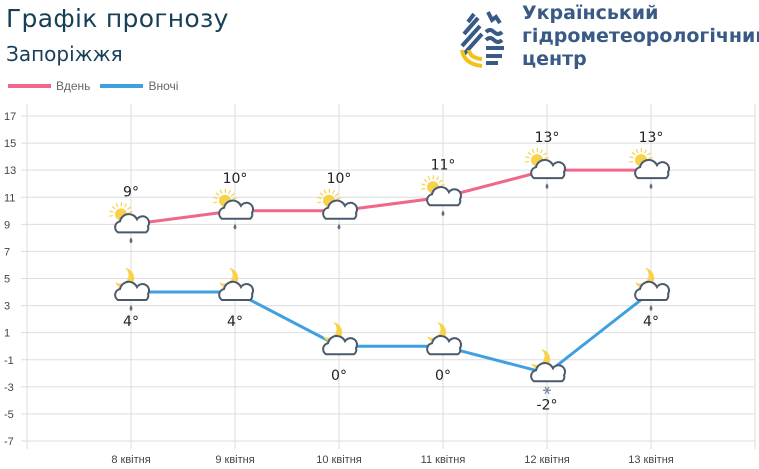 The image size is (759, 469). I want to click on org-line-3: центр, so click(554, 59).